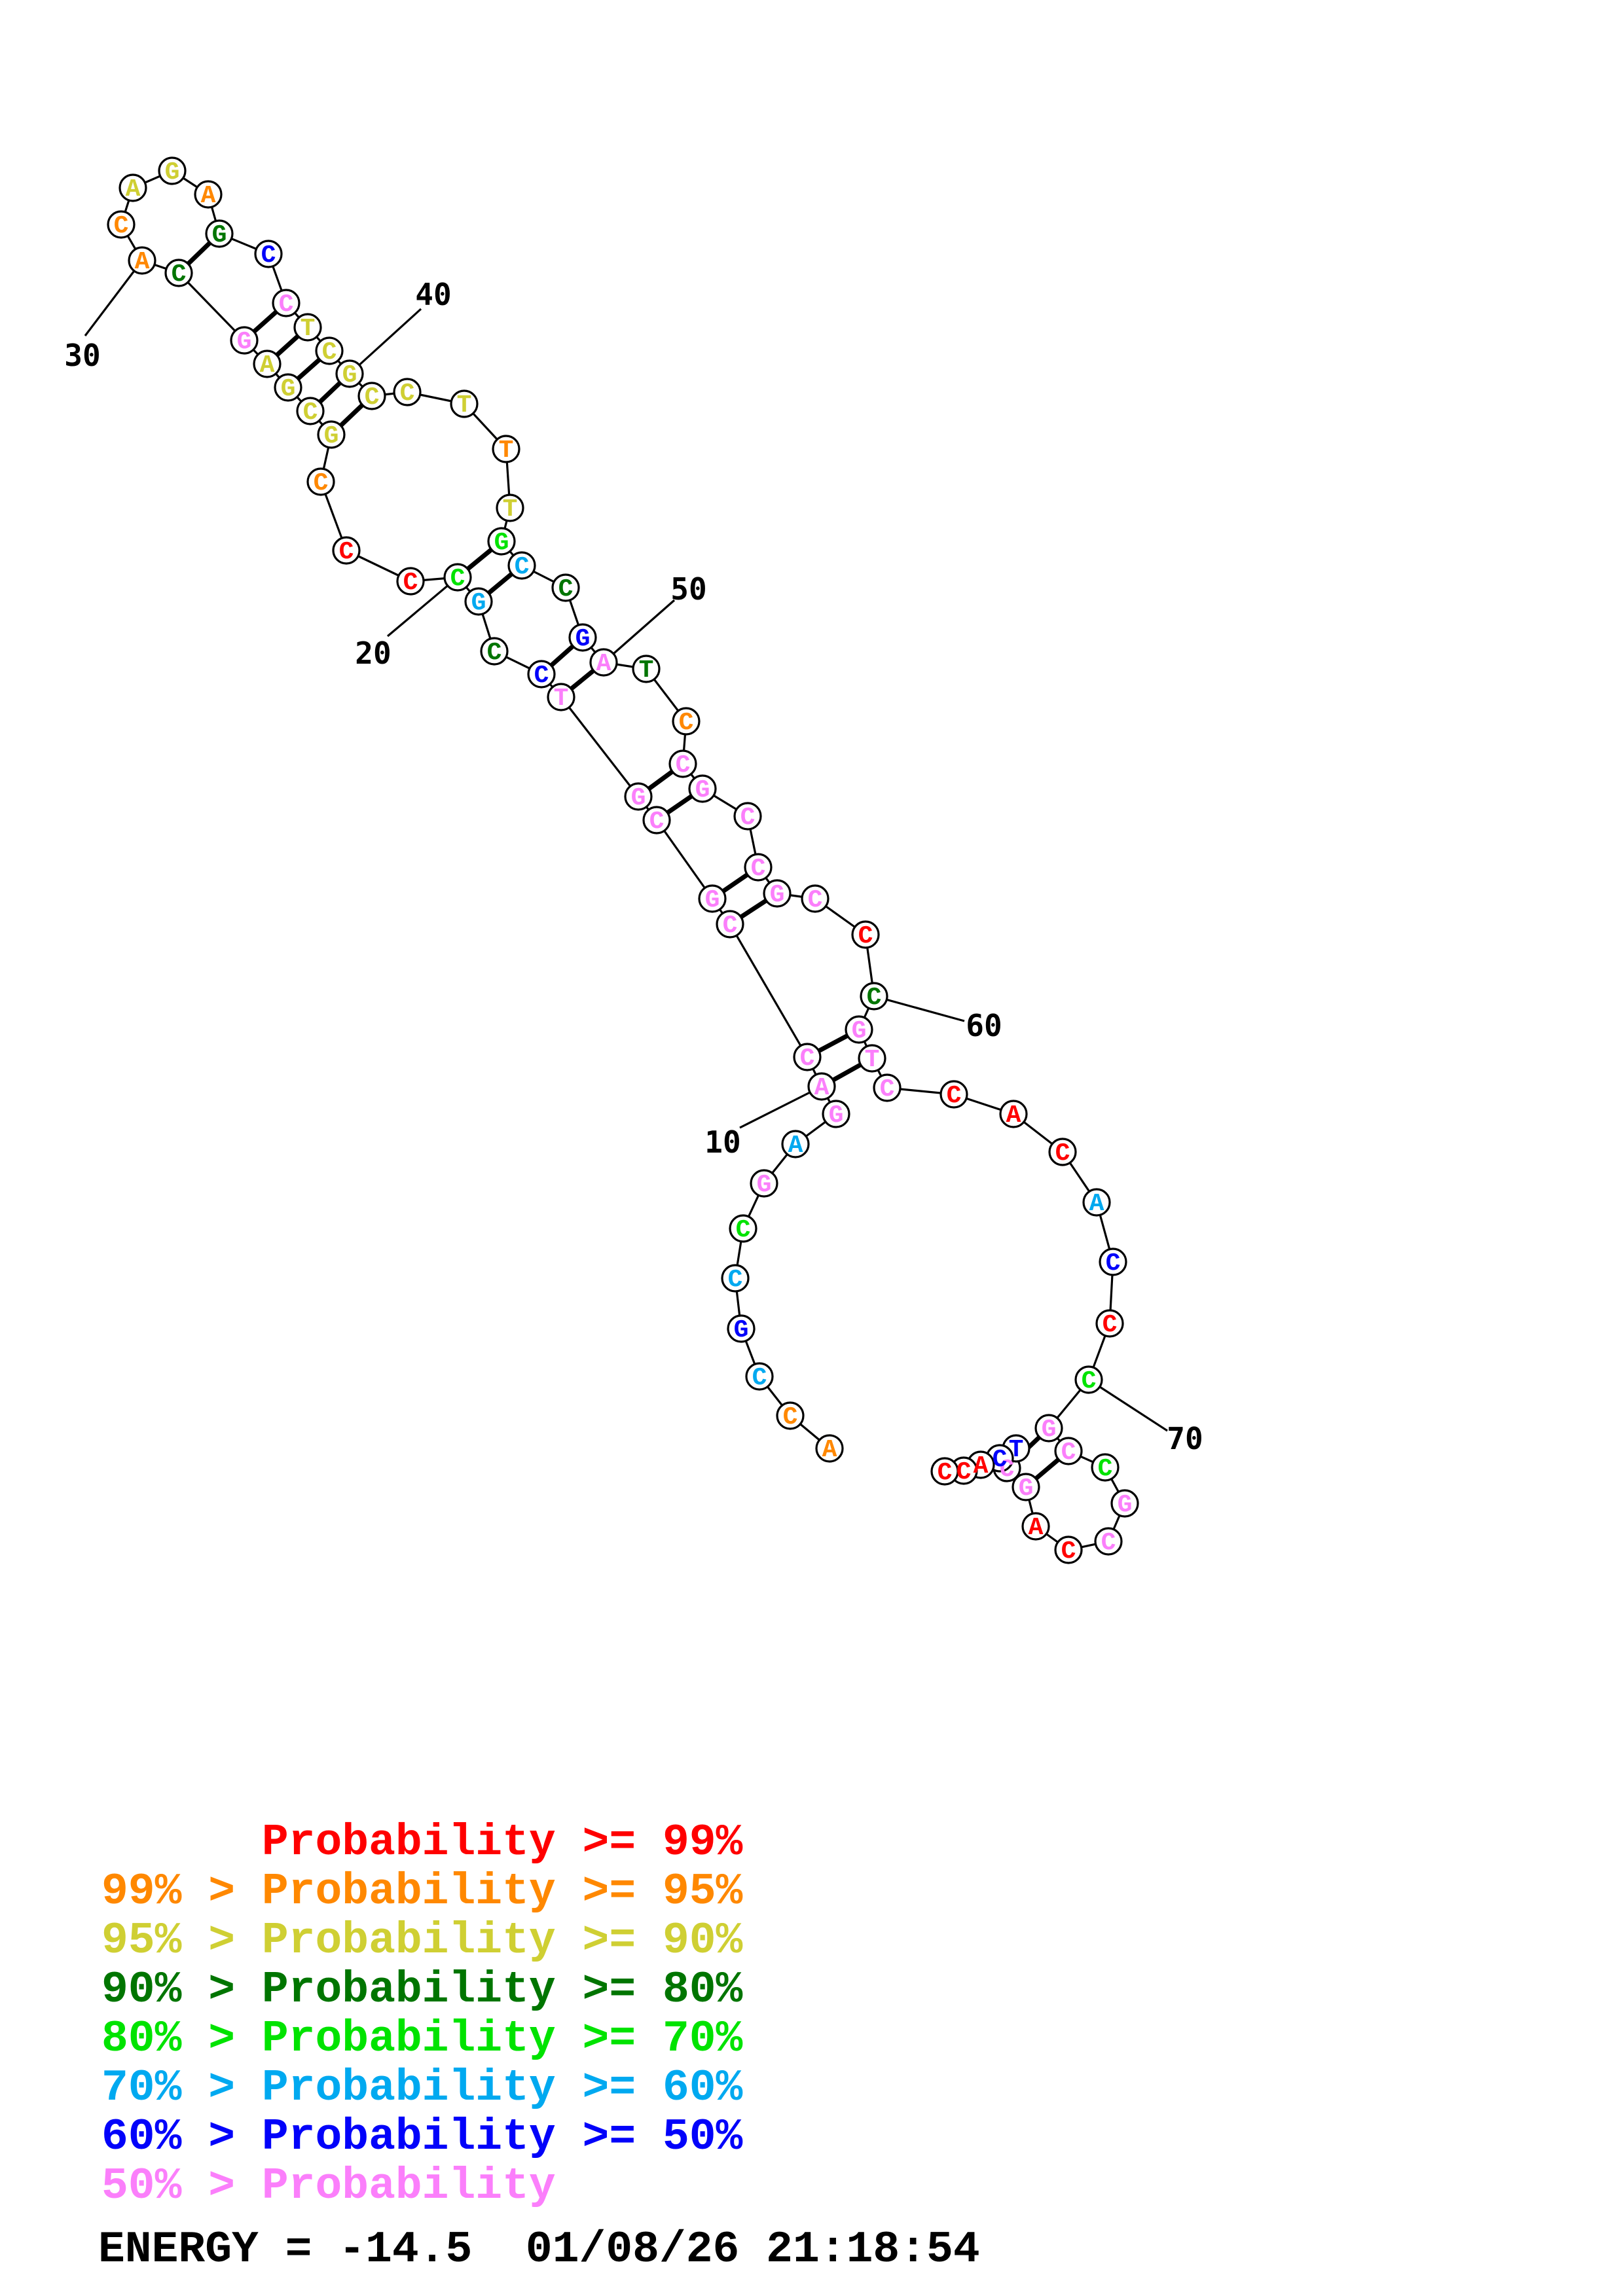 The height and width of the screenshot is (2296, 1623). Describe the element at coordinates (422, 1892) in the screenshot. I see `legend-row: 99% > Probability >= 95%` at that location.